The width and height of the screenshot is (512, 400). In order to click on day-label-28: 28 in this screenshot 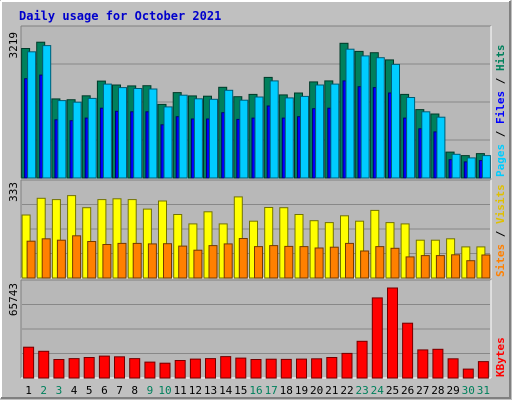, I will do `click(437, 390)`.